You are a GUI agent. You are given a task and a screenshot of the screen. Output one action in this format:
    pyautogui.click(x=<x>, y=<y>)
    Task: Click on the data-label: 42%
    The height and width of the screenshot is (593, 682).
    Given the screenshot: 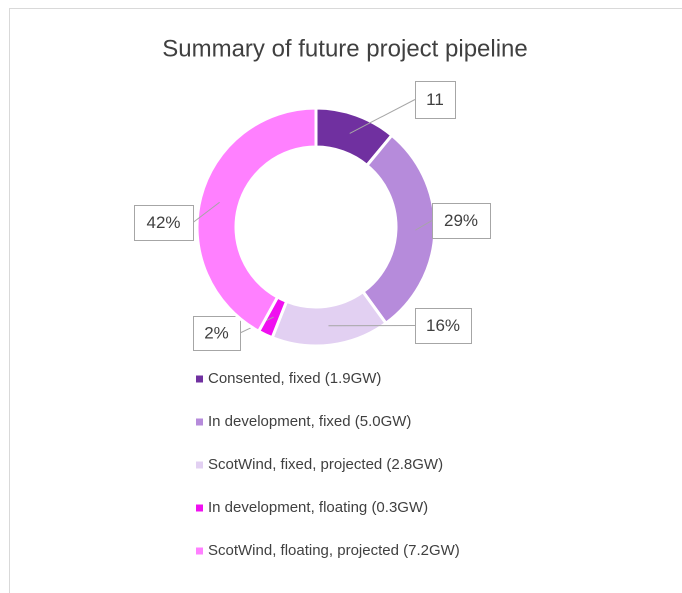 What is the action you would take?
    pyautogui.click(x=163, y=222)
    